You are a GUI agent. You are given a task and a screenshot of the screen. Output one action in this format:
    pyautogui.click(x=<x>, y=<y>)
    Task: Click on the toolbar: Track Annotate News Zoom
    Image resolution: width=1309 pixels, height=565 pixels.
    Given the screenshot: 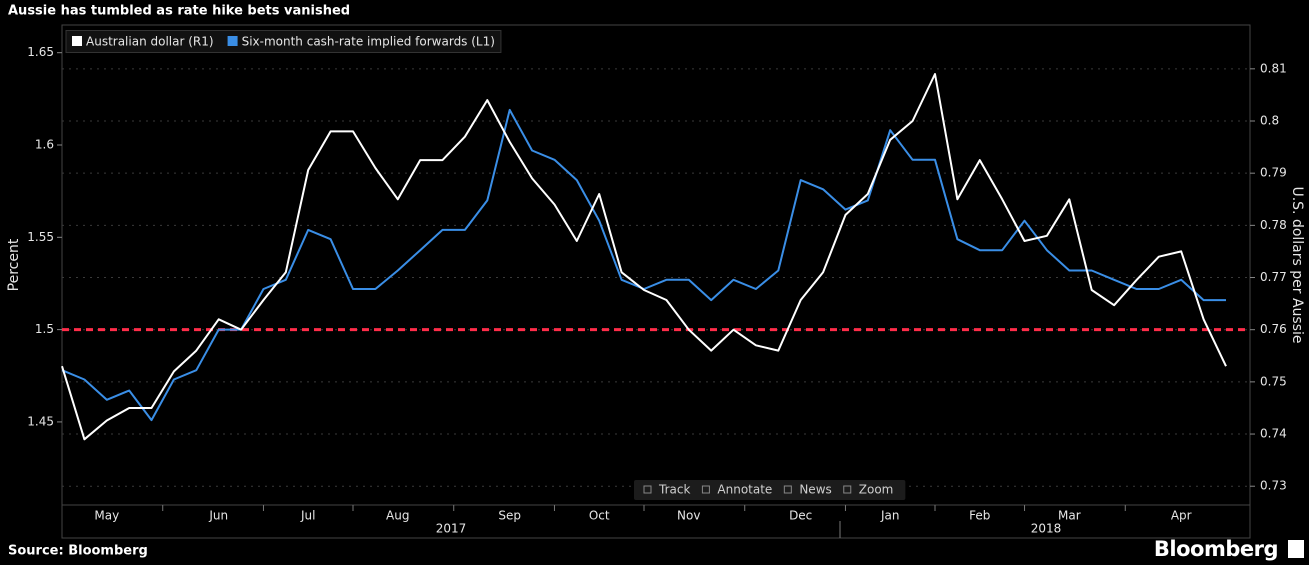 What is the action you would take?
    pyautogui.click(x=770, y=490)
    